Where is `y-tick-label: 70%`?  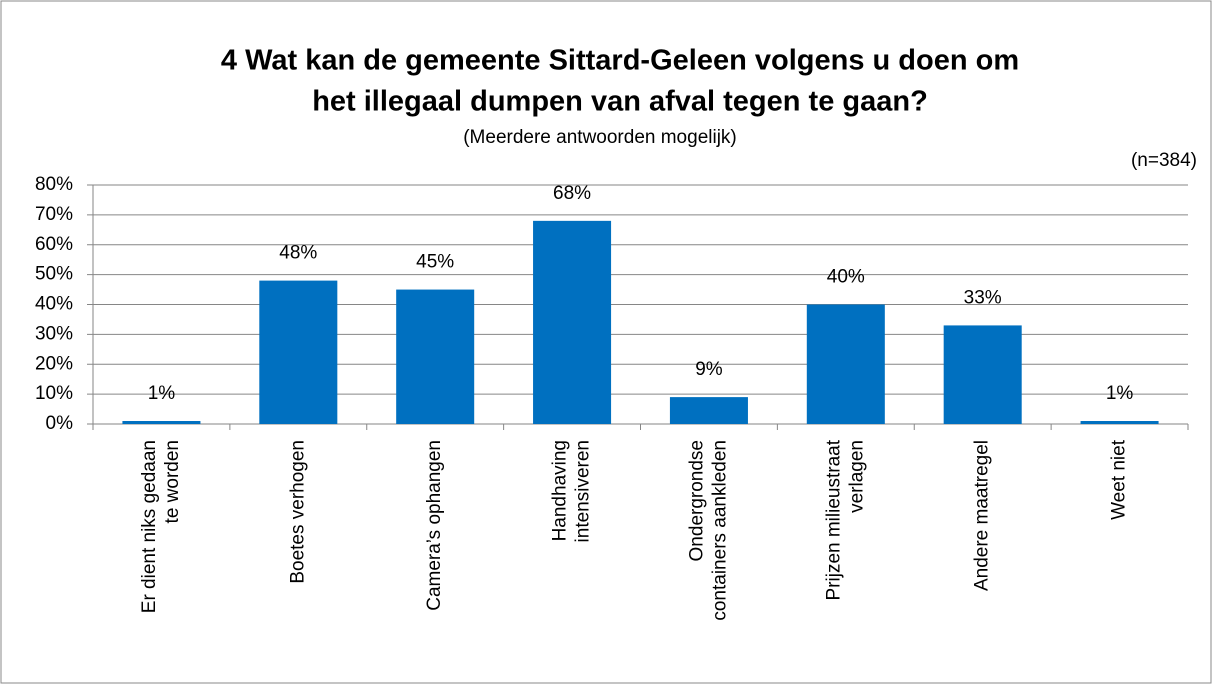
y-tick-label: 70% is located at coordinates (54, 214).